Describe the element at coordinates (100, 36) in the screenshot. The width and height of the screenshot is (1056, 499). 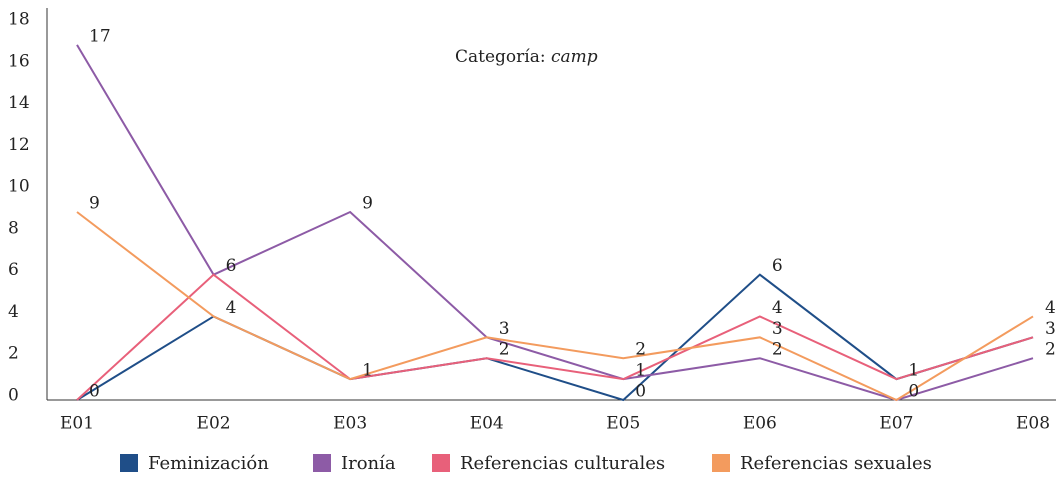
I see `data-label: 17` at that location.